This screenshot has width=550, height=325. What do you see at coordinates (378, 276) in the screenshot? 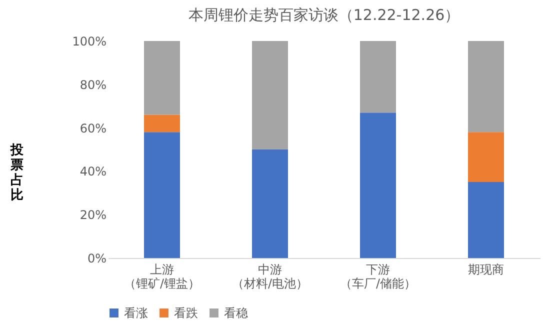
I see `x-tick-label: 下游（车厂/储能）` at bounding box center [378, 276].